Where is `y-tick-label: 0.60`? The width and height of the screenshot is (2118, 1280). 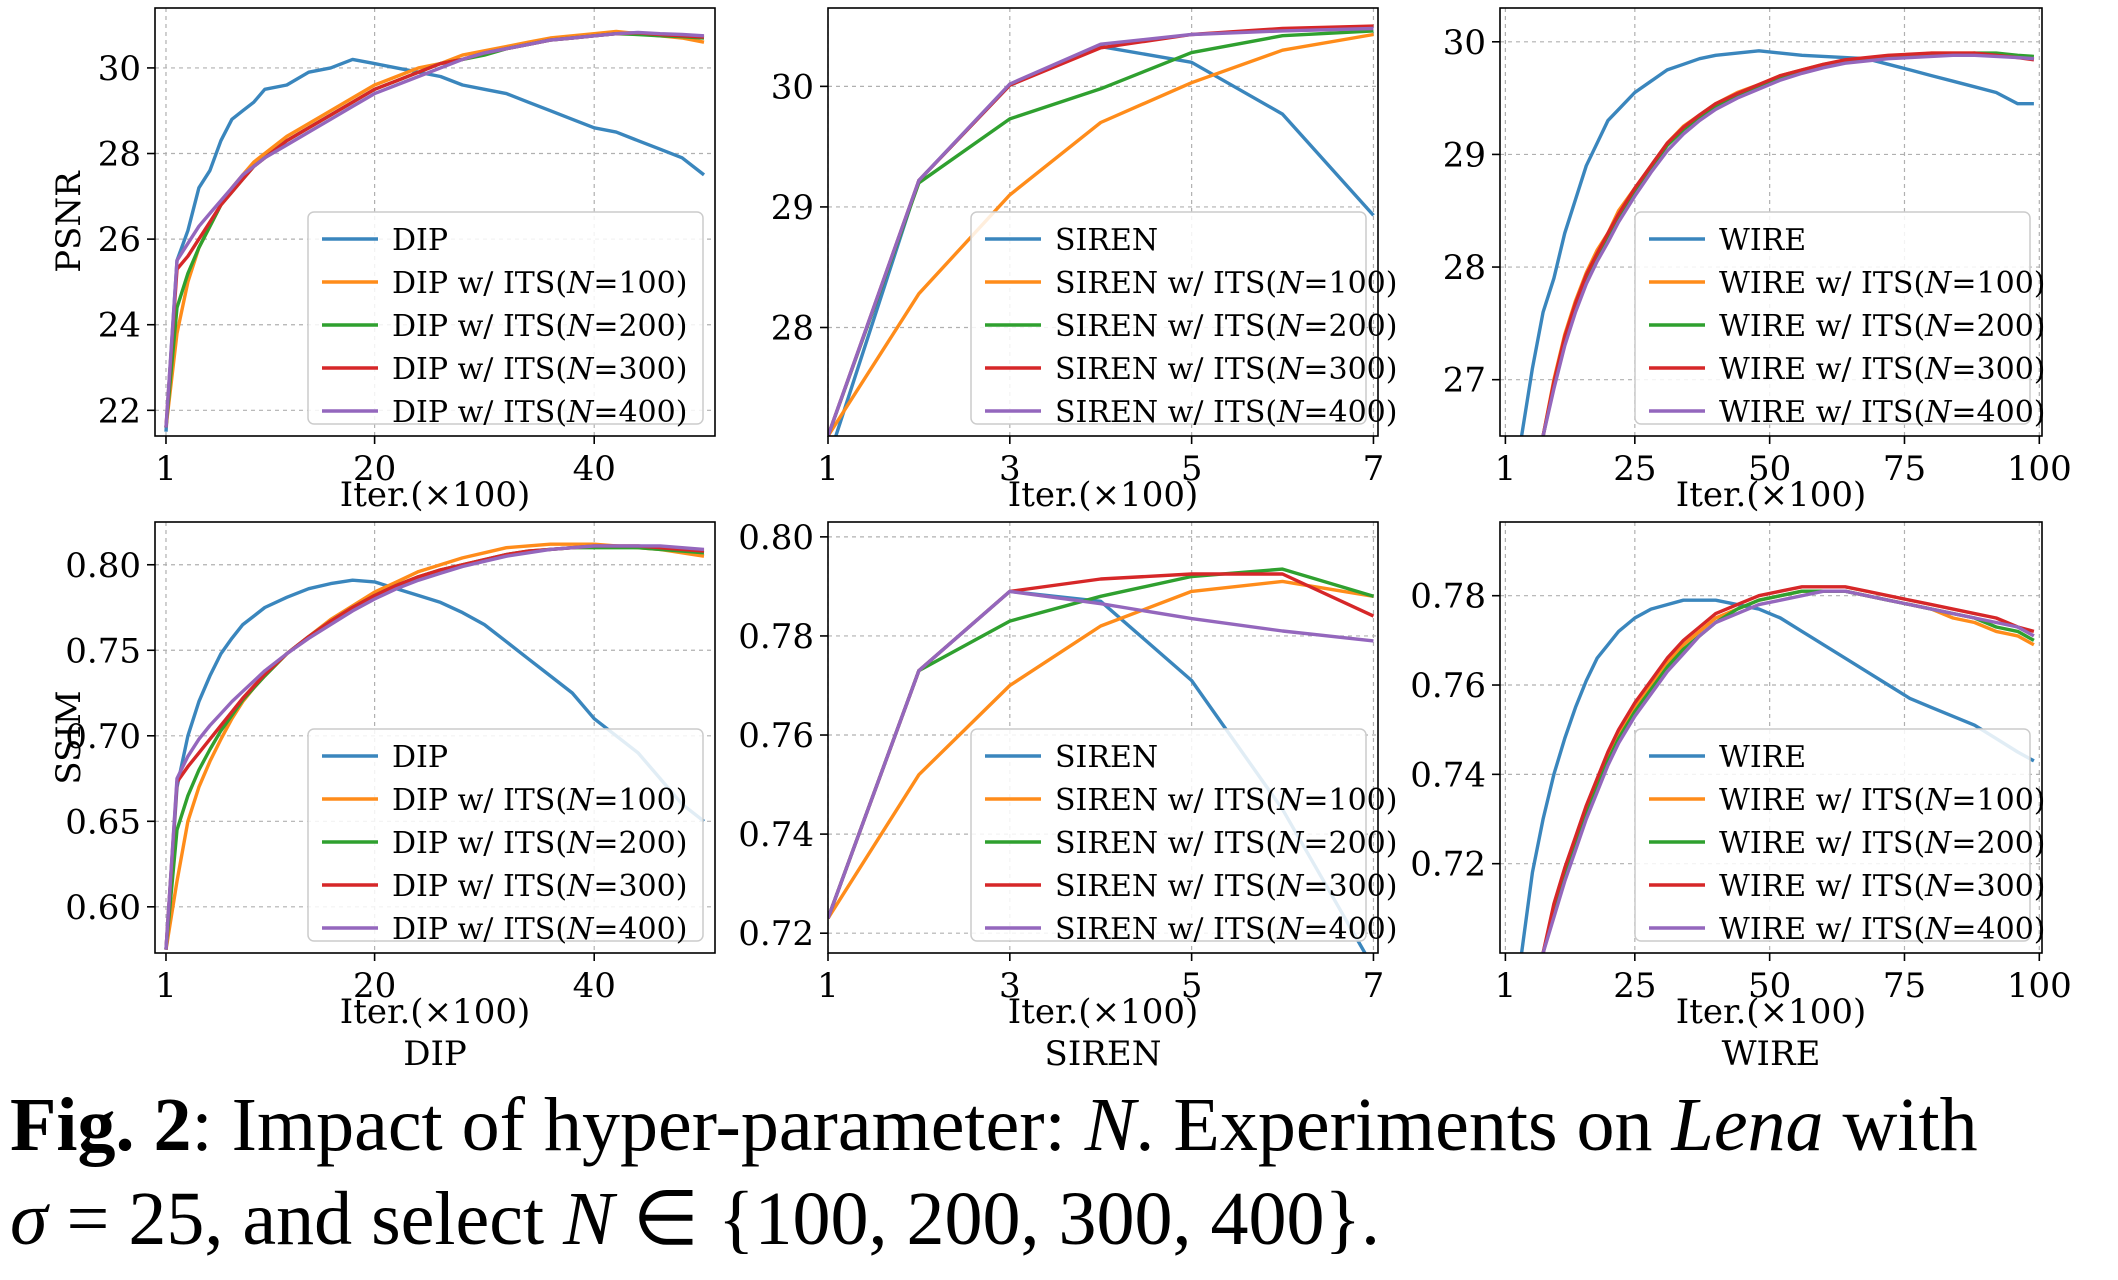
y-tick-label: 0.60 is located at coordinates (103, 908).